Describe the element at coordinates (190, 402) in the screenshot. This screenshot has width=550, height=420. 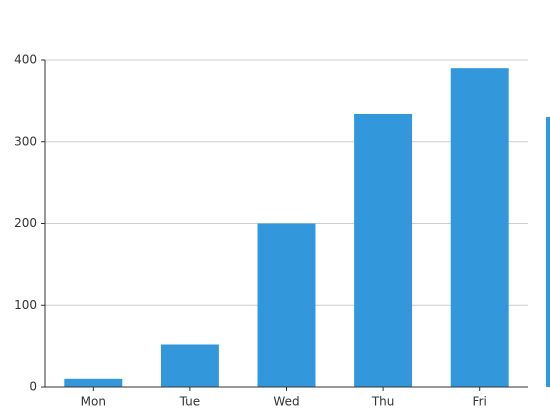
I see `x-tick-label: Tue` at that location.